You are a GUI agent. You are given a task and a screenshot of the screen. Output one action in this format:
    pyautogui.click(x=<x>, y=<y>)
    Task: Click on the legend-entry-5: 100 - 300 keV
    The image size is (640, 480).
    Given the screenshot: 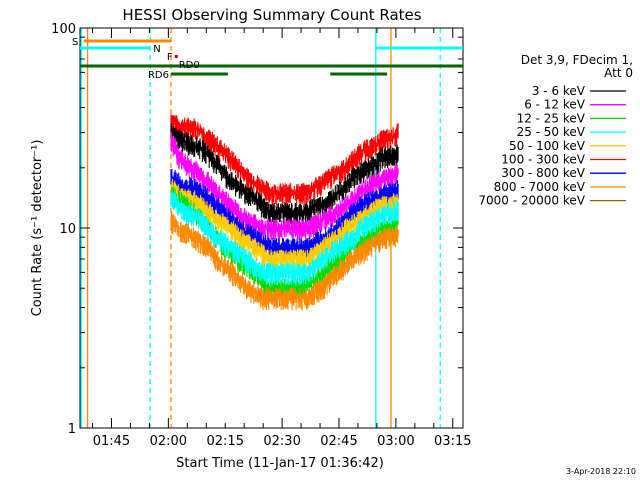 What is the action you would take?
    pyautogui.click(x=563, y=160)
    